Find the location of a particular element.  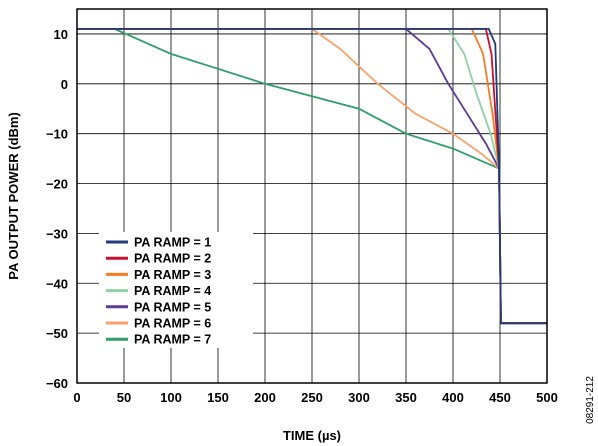

y-tick-label: 10 is located at coordinates (61, 34).